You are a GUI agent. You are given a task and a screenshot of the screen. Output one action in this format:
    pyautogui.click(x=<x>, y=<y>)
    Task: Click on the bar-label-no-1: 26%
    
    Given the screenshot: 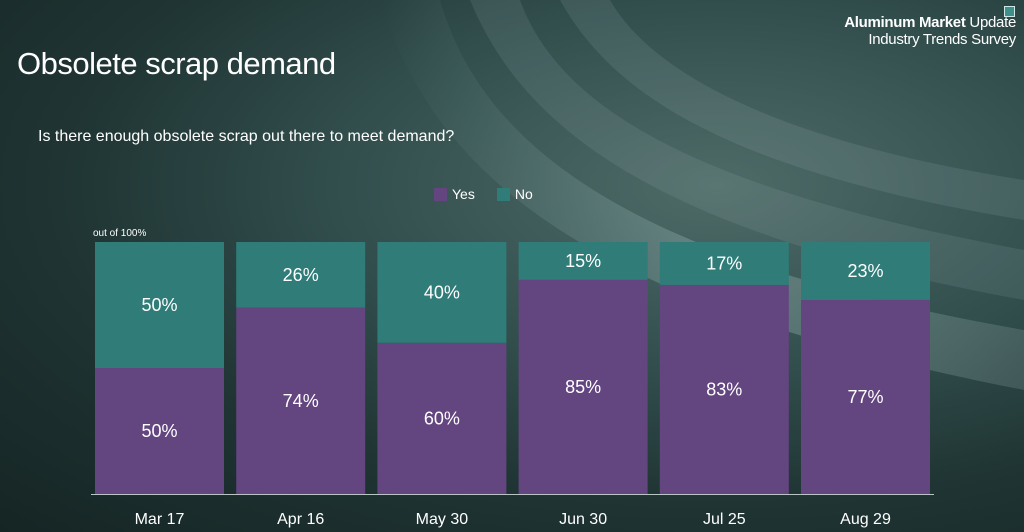 What is the action you would take?
    pyautogui.click(x=301, y=275)
    